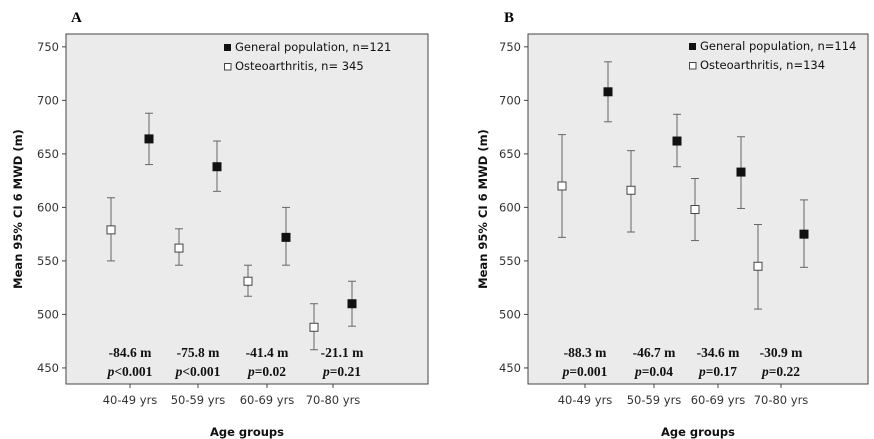 The image size is (874, 439). I want to click on panel-b-annotation-p: p=0.22, so click(780, 371).